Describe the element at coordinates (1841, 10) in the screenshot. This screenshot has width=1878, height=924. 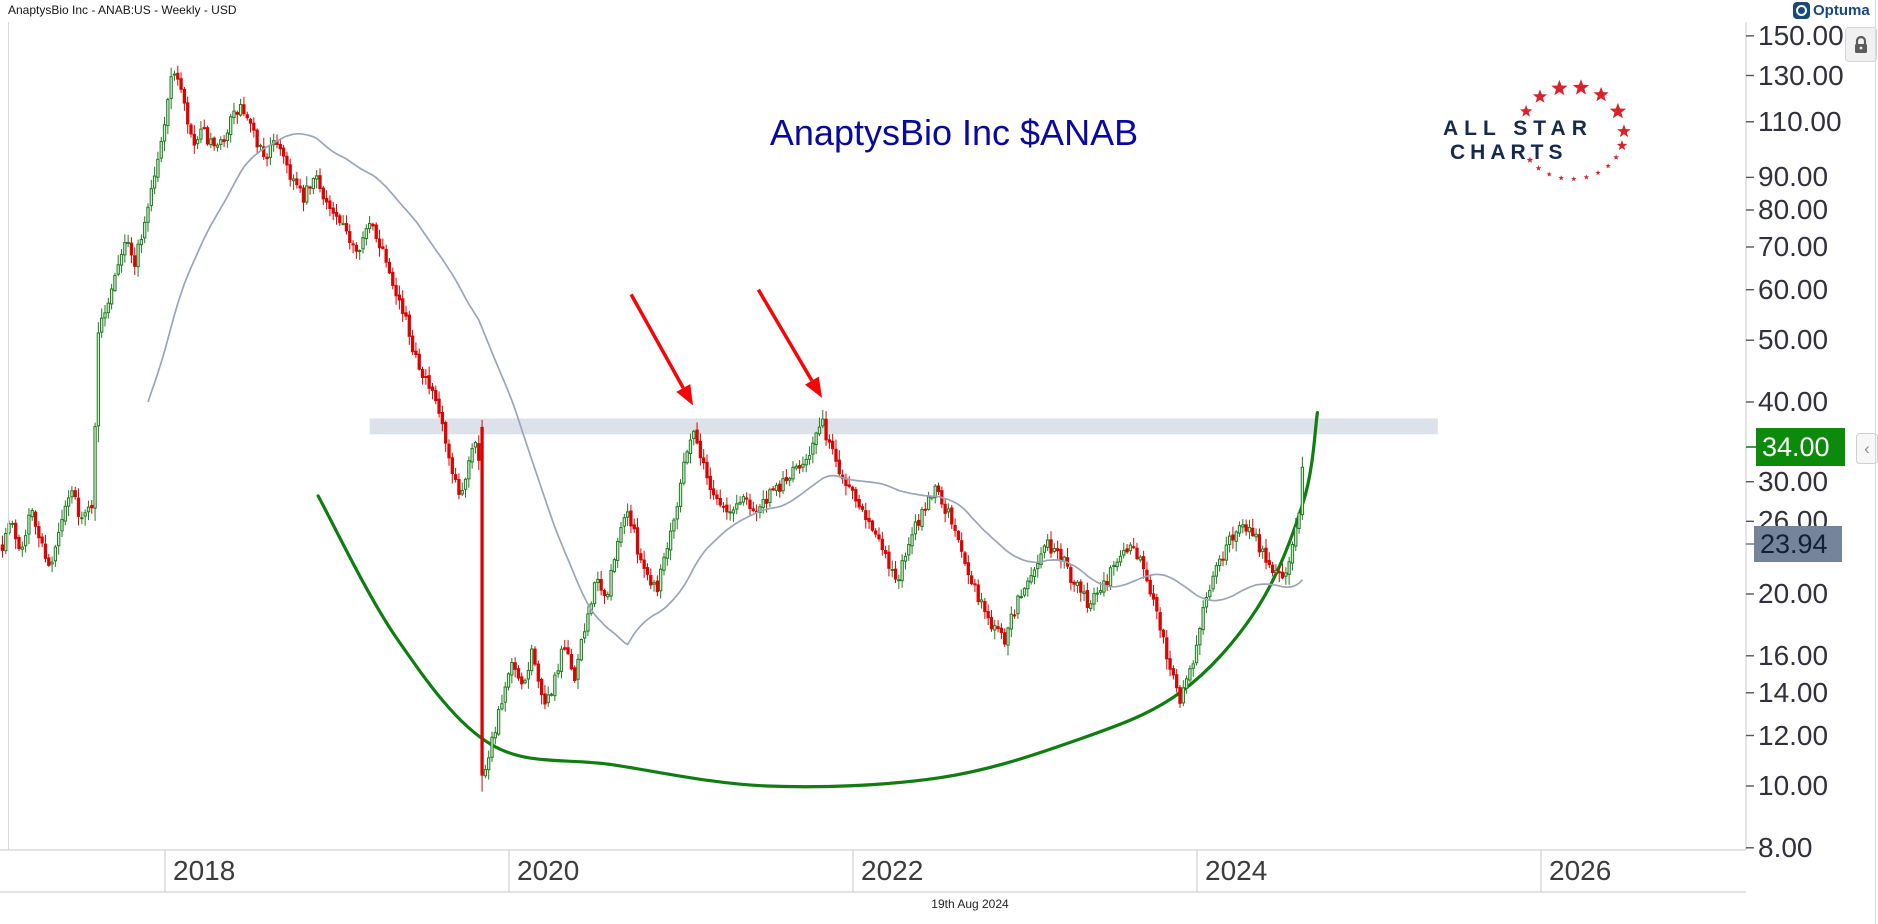
I see `optuma-logo-text: Optuma` at that location.